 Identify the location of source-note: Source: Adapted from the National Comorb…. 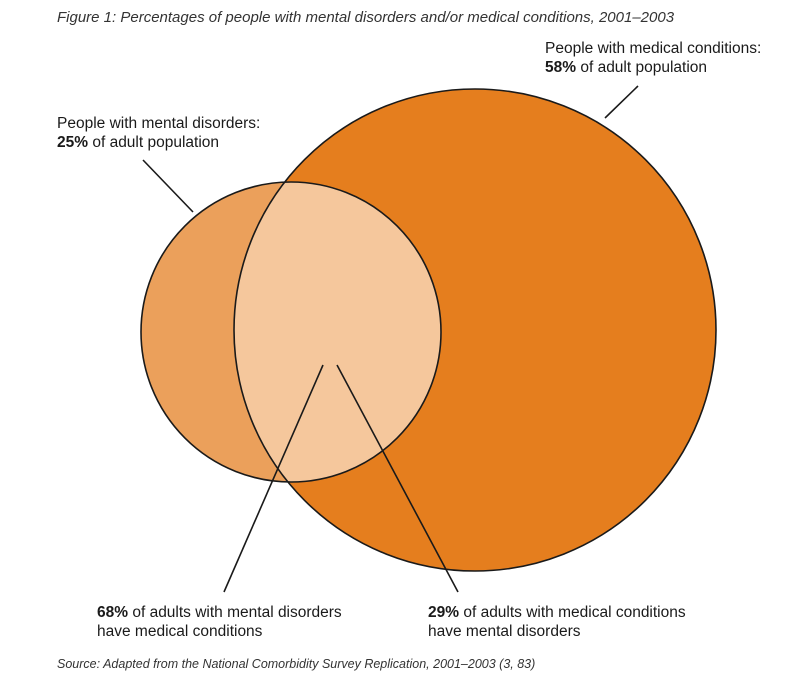
(296, 664).